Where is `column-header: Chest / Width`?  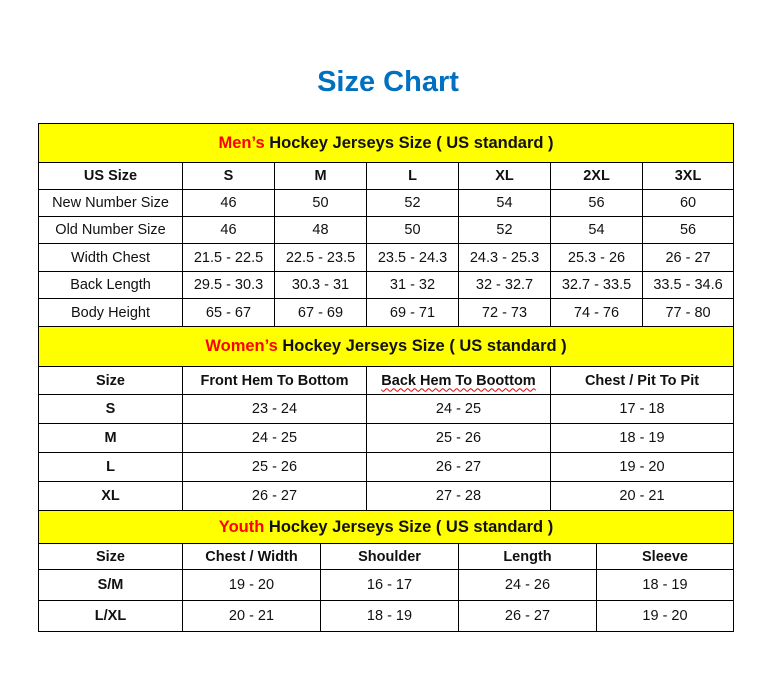 column-header: Chest / Width is located at coordinates (251, 556).